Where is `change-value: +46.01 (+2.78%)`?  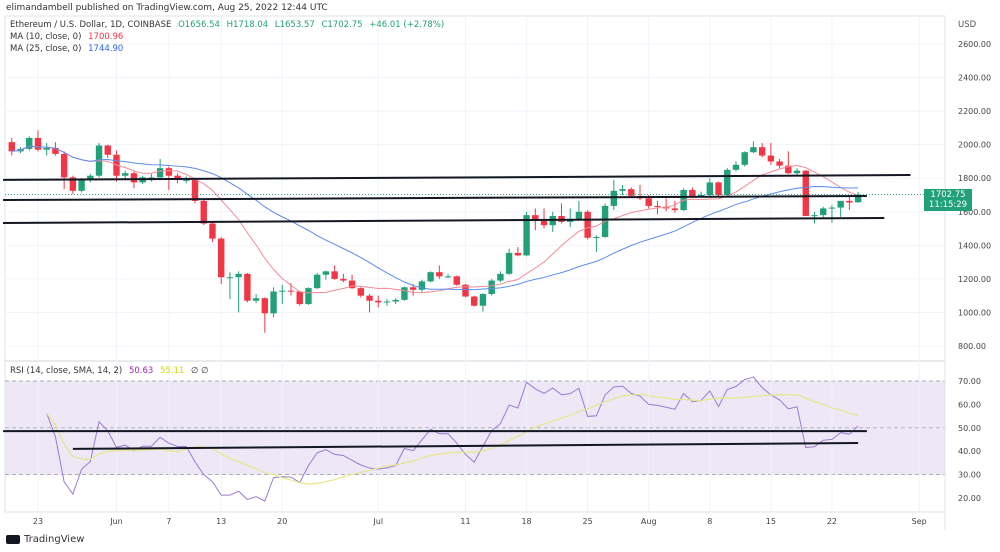 change-value: +46.01 (+2.78%) is located at coordinates (407, 25).